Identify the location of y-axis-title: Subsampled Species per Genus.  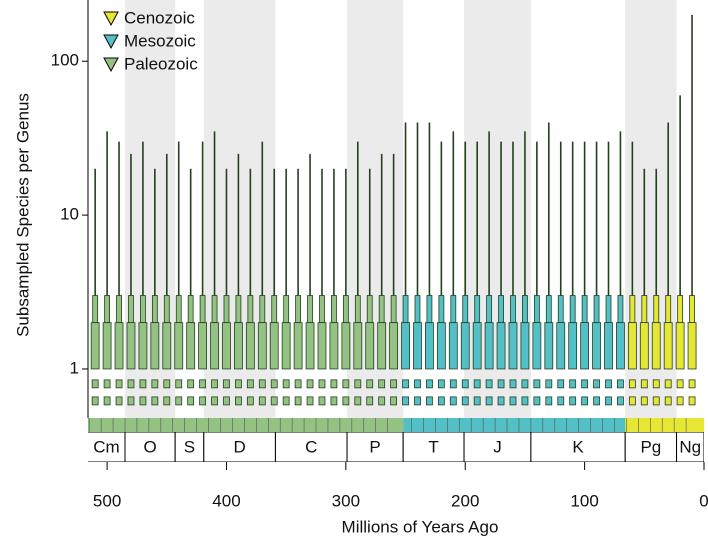
(22, 215).